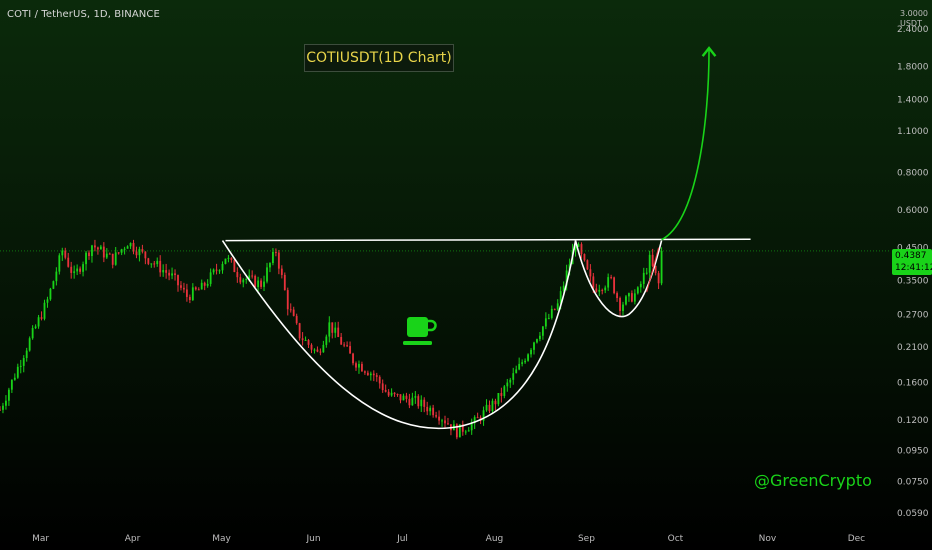 The height and width of the screenshot is (550, 932). Describe the element at coordinates (618, 279) in the screenshot. I see `handle-curve` at that location.